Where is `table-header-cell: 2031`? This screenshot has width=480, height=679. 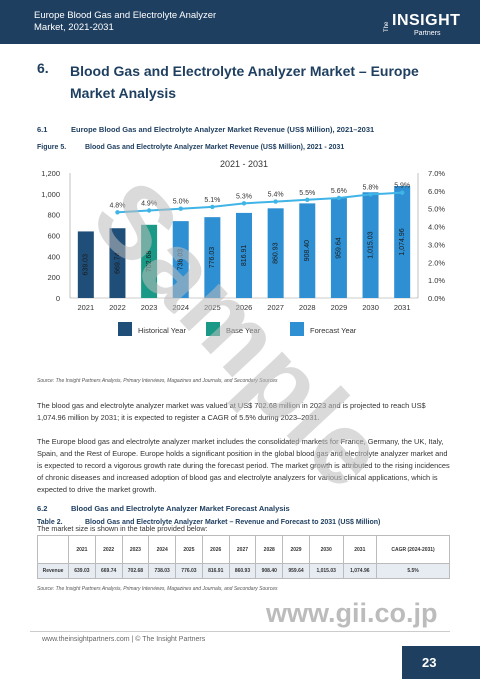 table-header-cell: 2031 is located at coordinates (360, 549).